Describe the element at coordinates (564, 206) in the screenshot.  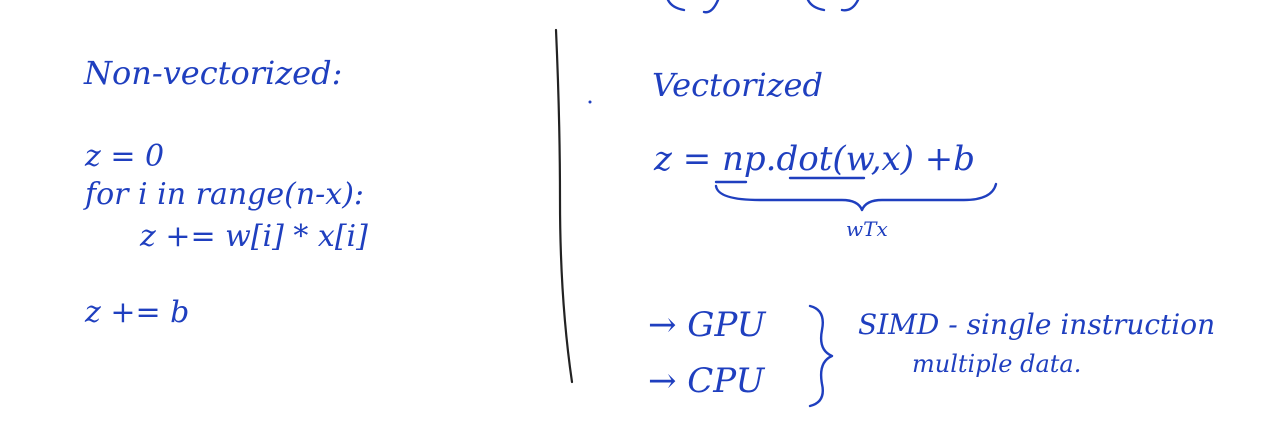
I see `divider-line` at that location.